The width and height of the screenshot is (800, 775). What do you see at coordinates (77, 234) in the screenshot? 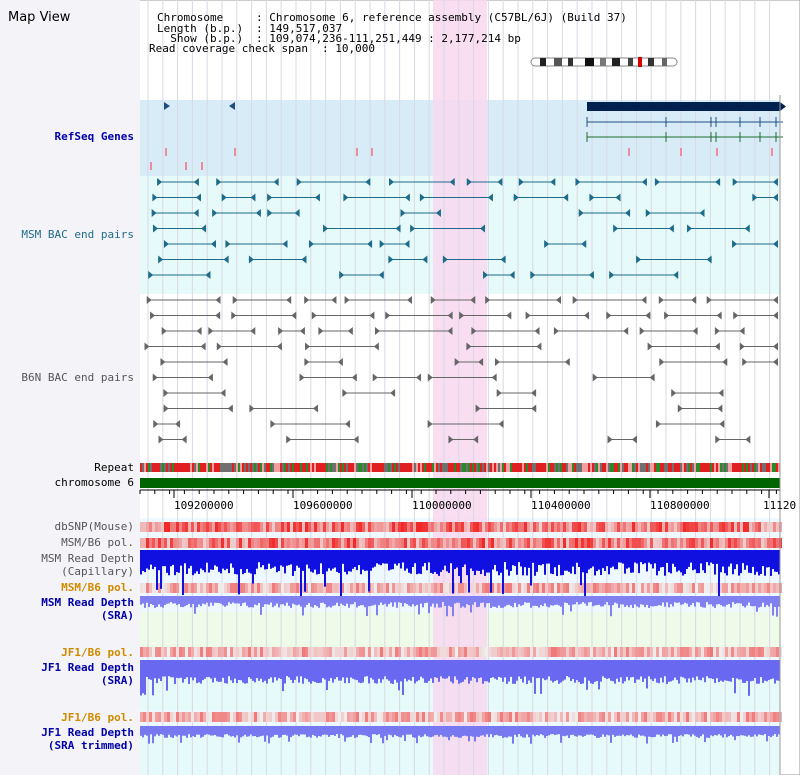
I see `track-label-msm-bac: MSM BAC end pairs` at bounding box center [77, 234].